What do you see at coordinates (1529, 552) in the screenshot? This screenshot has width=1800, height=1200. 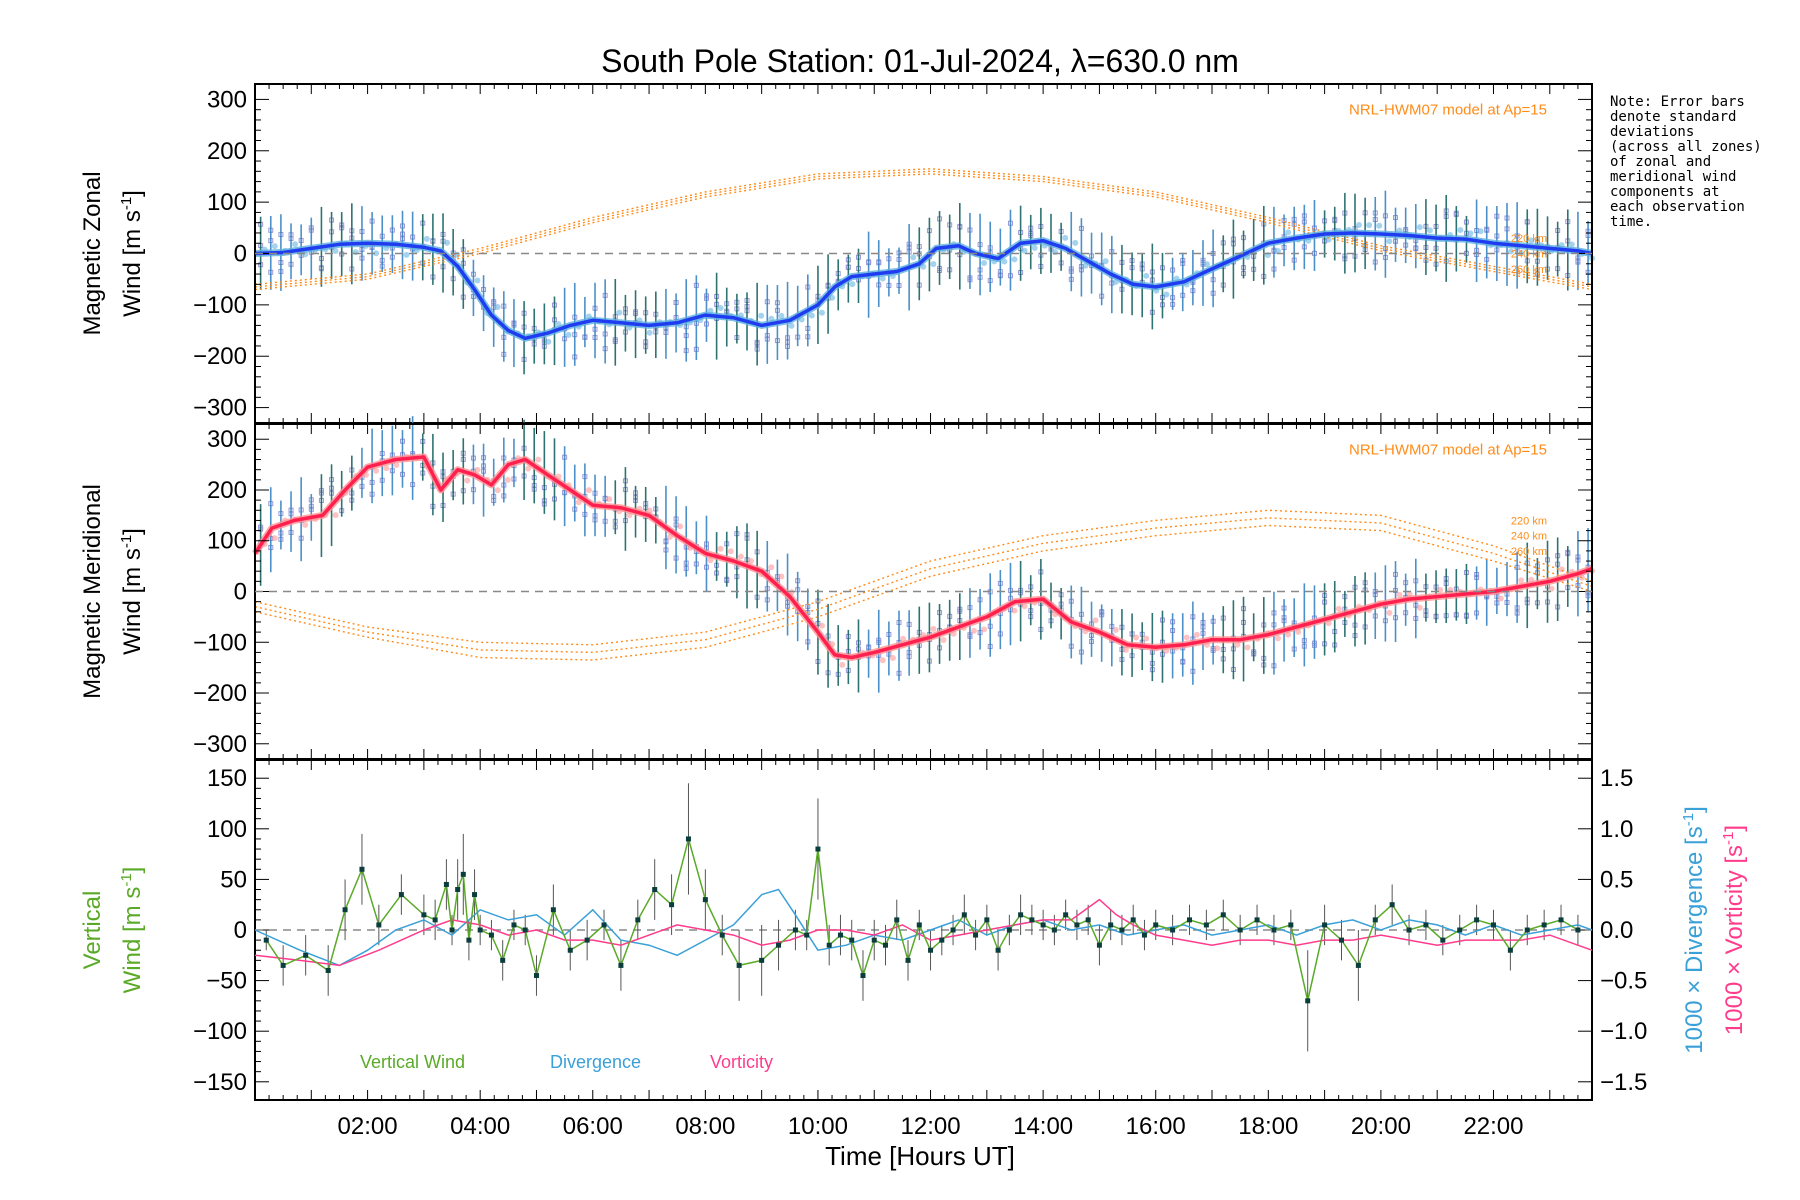 I see `meridional-altitude-label: 260 km` at bounding box center [1529, 552].